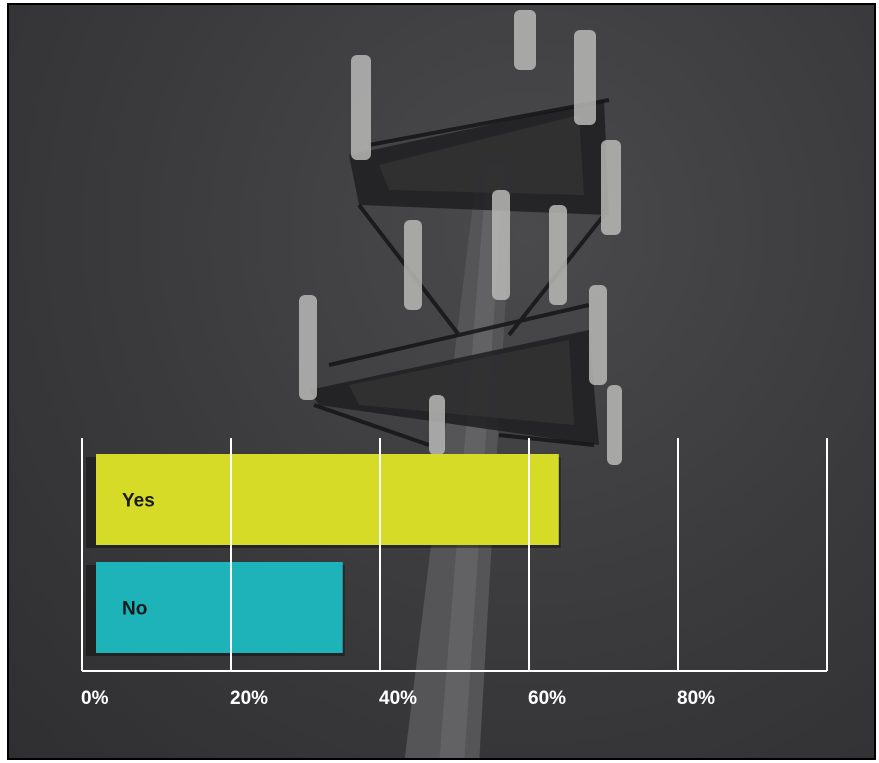 This screenshot has width=879, height=763. What do you see at coordinates (327, 499) in the screenshot?
I see `bar-yes` at bounding box center [327, 499].